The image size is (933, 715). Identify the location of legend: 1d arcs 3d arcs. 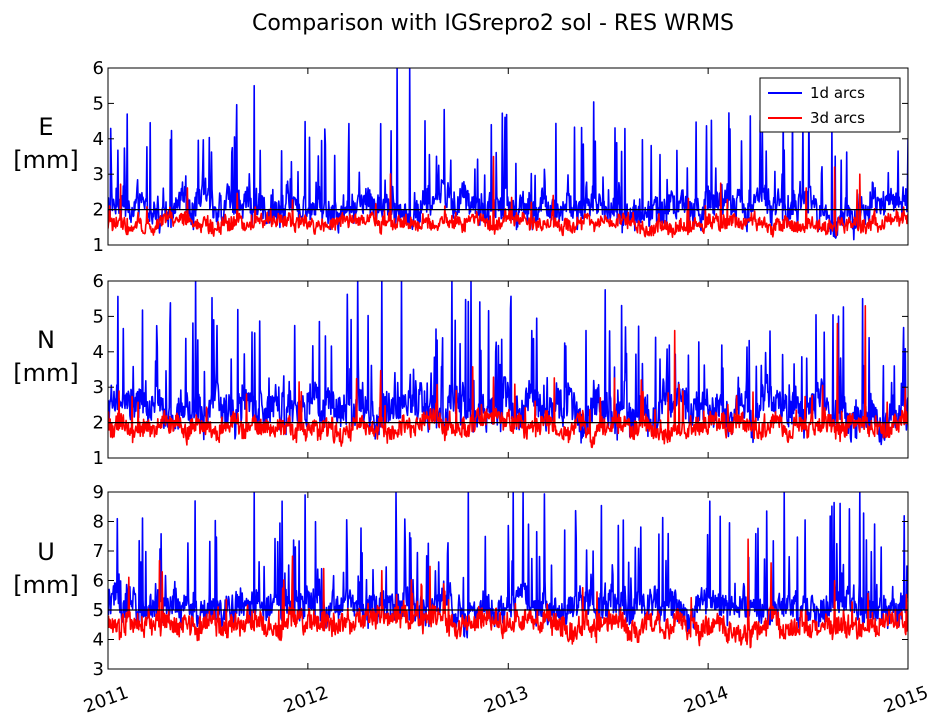
(830, 105).